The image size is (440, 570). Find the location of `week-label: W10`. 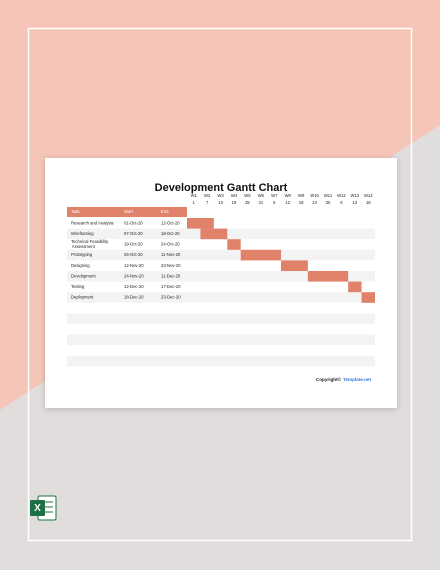

week-label: W10 is located at coordinates (314, 195).